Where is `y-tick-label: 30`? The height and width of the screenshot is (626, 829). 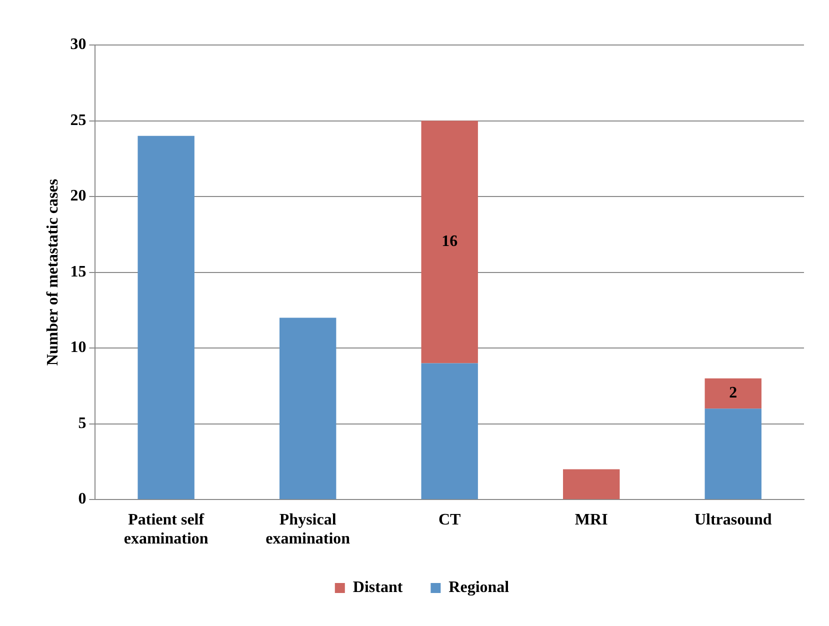 y-tick-label: 30 is located at coordinates (78, 45).